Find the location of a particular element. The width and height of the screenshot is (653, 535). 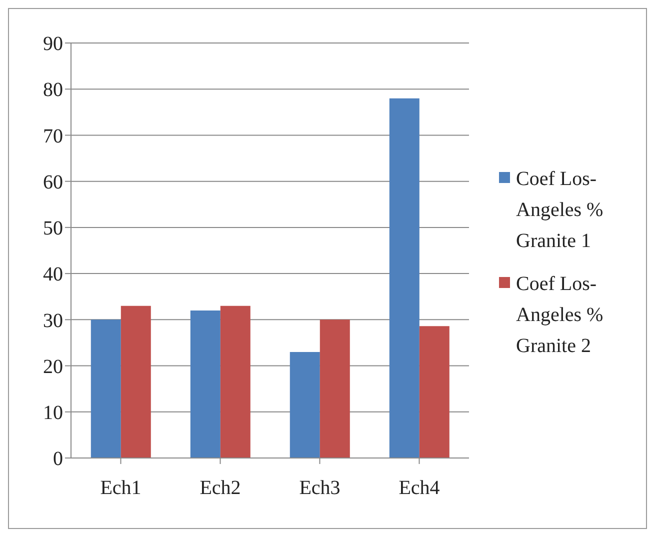

y-tick-label: 0 is located at coordinates (58, 459).